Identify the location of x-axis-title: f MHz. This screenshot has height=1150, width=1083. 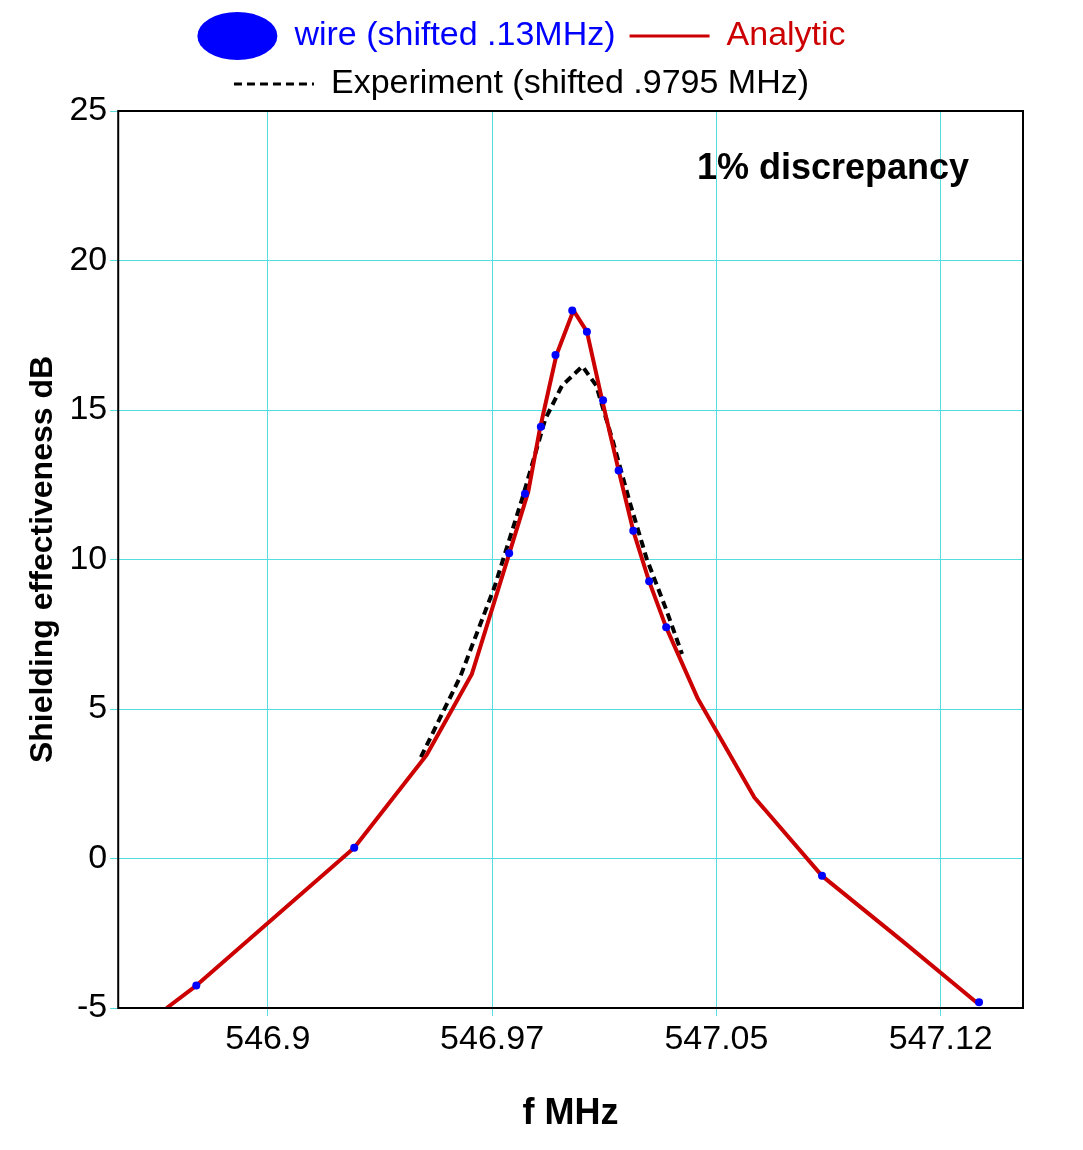
(570, 1112).